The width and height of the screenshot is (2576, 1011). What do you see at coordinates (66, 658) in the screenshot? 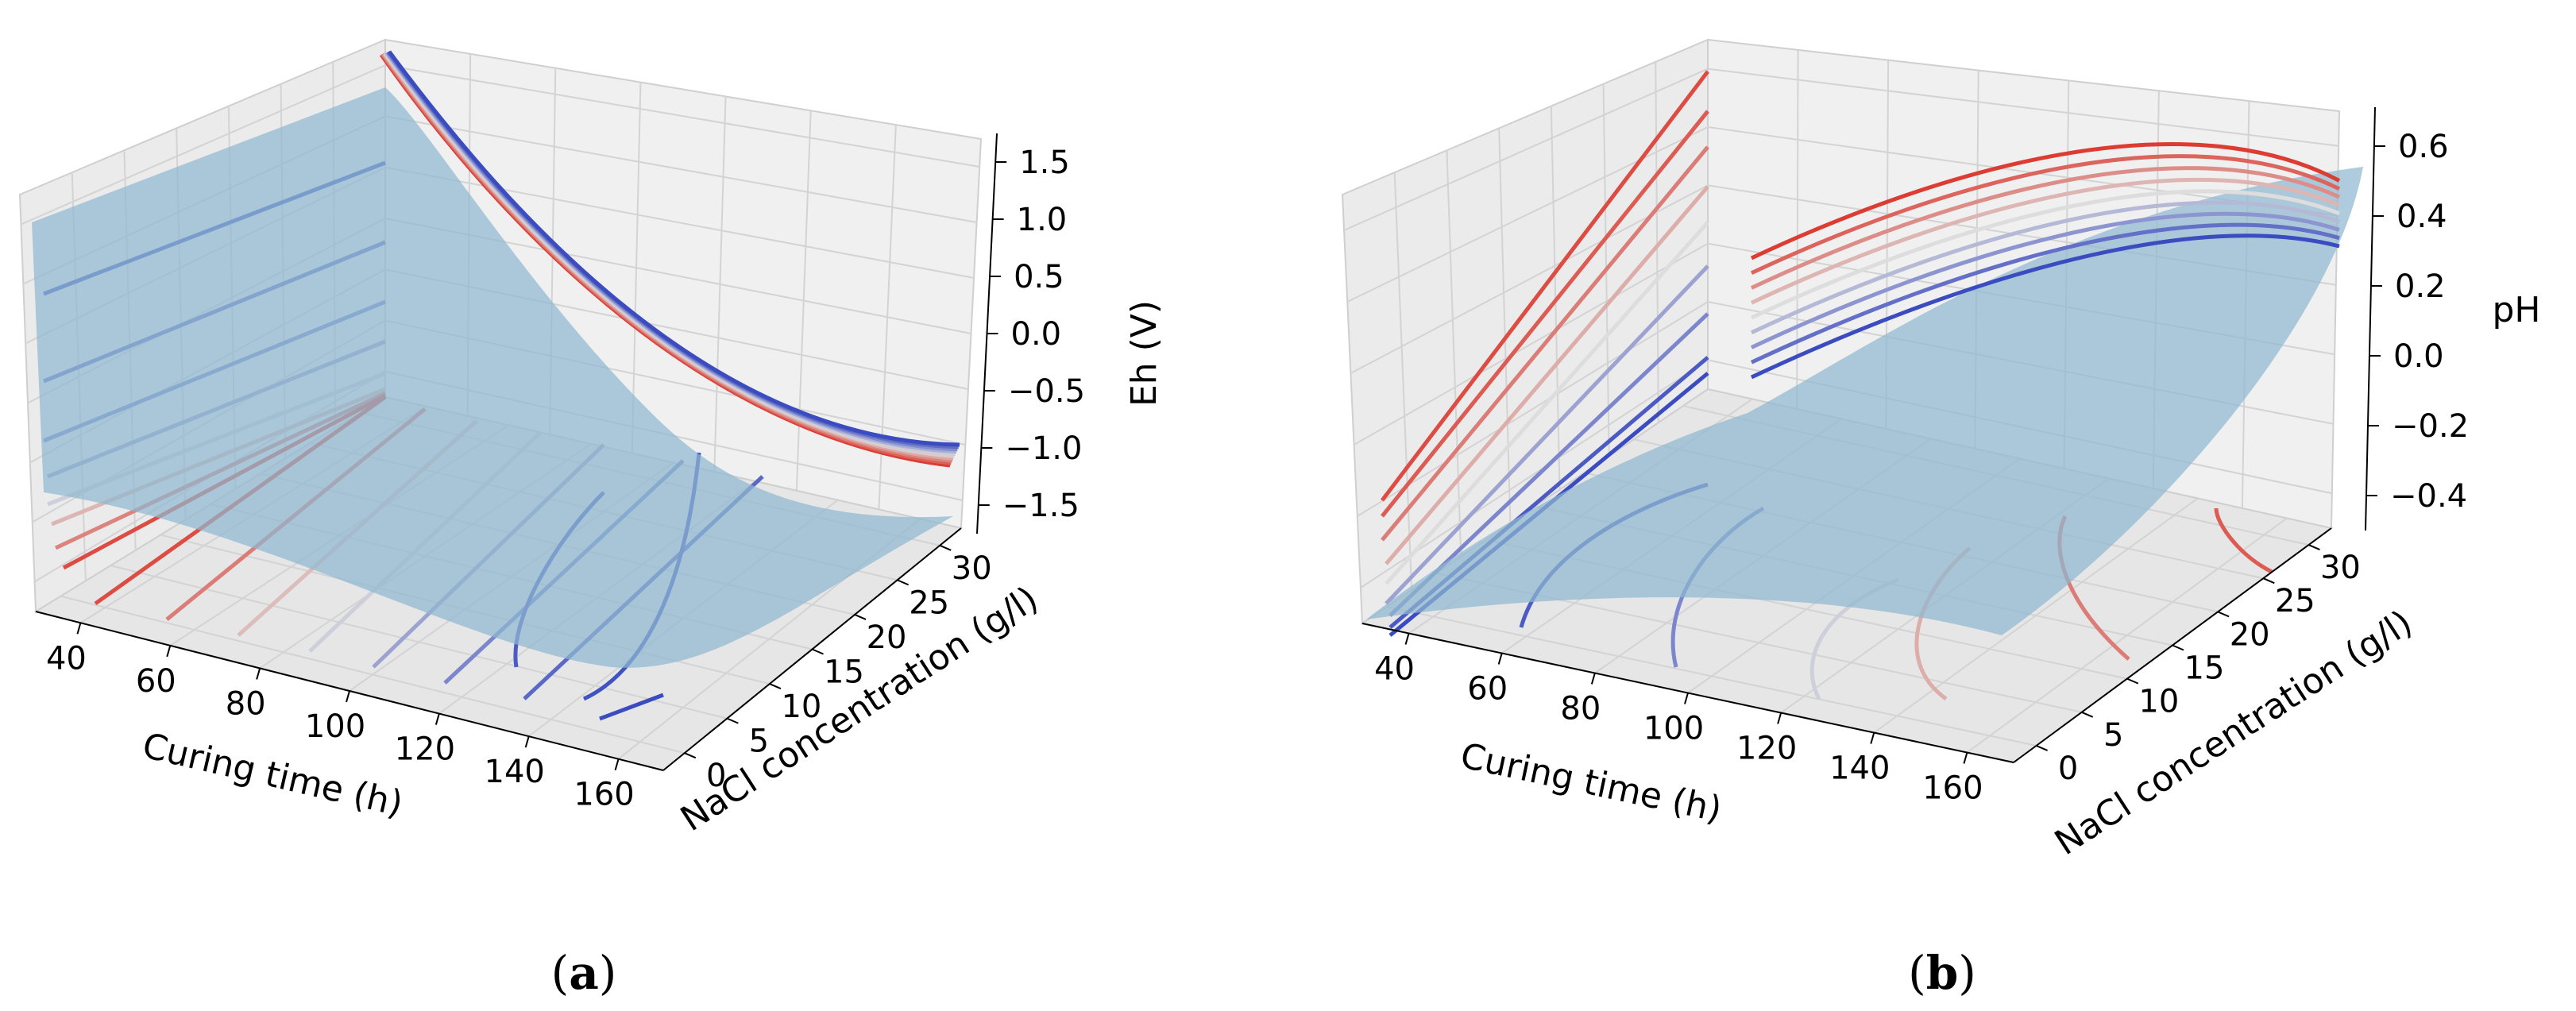
I see `x-tick-label: 40` at bounding box center [66, 658].